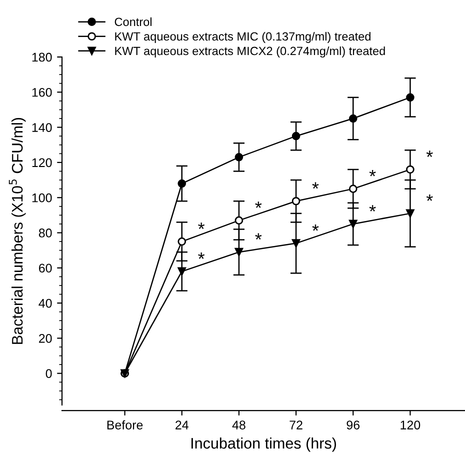 The height and width of the screenshot is (466, 465). Describe the element at coordinates (133, 21) in the screenshot. I see `legend-label: Control` at that location.